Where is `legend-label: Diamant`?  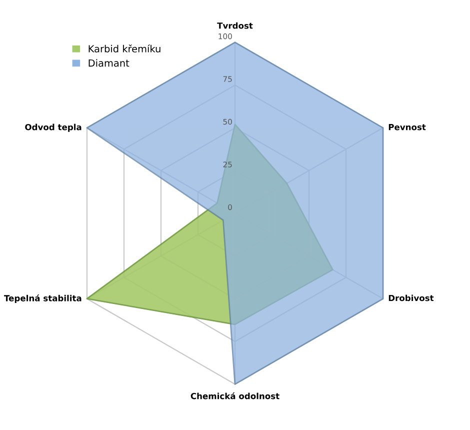 legend-label: Diamant is located at coordinates (109, 63).